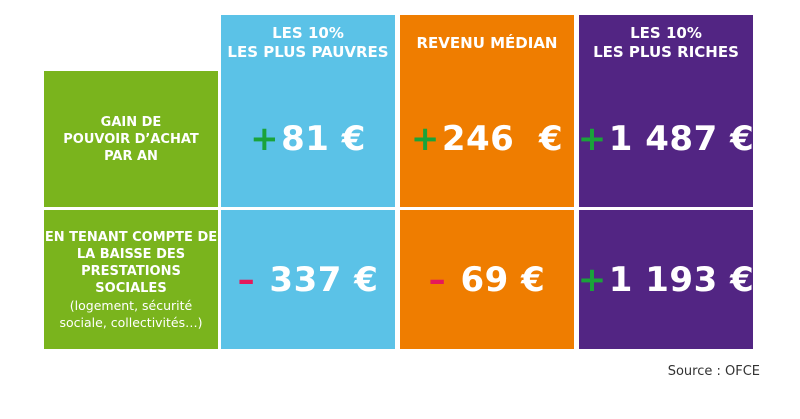  Describe the element at coordinates (666, 33) in the screenshot. I see `header-richest-line1: LES 10%` at that location.